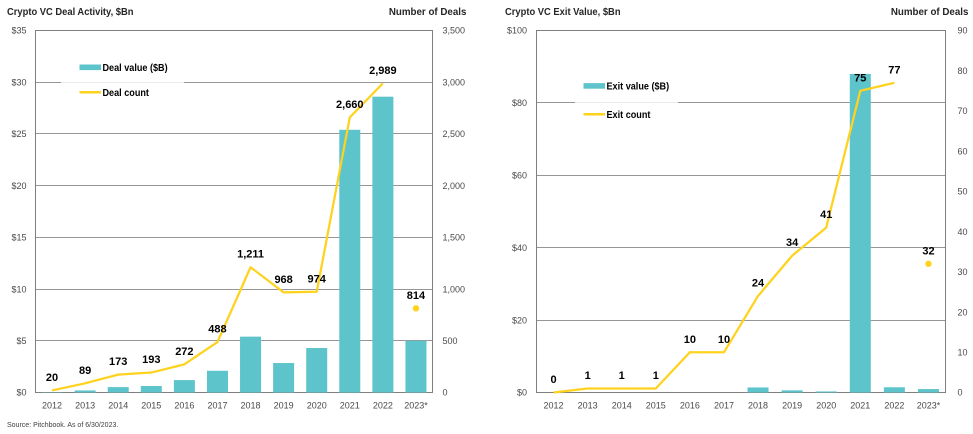  I want to click on exit-left-axis-label: $20, so click(519, 320).